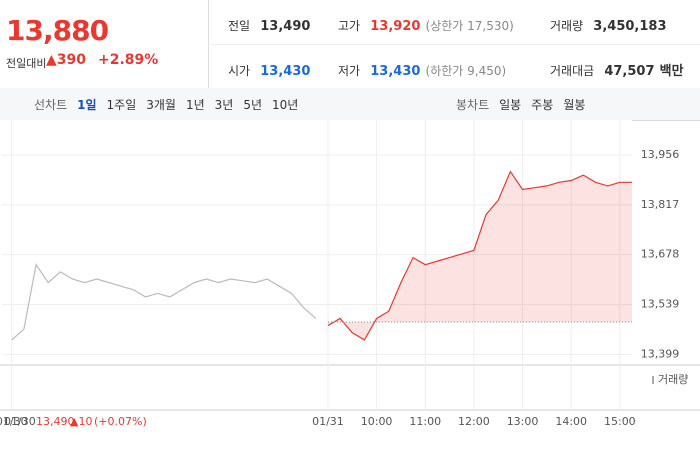 This screenshot has width=700, height=450. What do you see at coordinates (164, 302) in the screenshot?
I see `price-line` at bounding box center [164, 302].